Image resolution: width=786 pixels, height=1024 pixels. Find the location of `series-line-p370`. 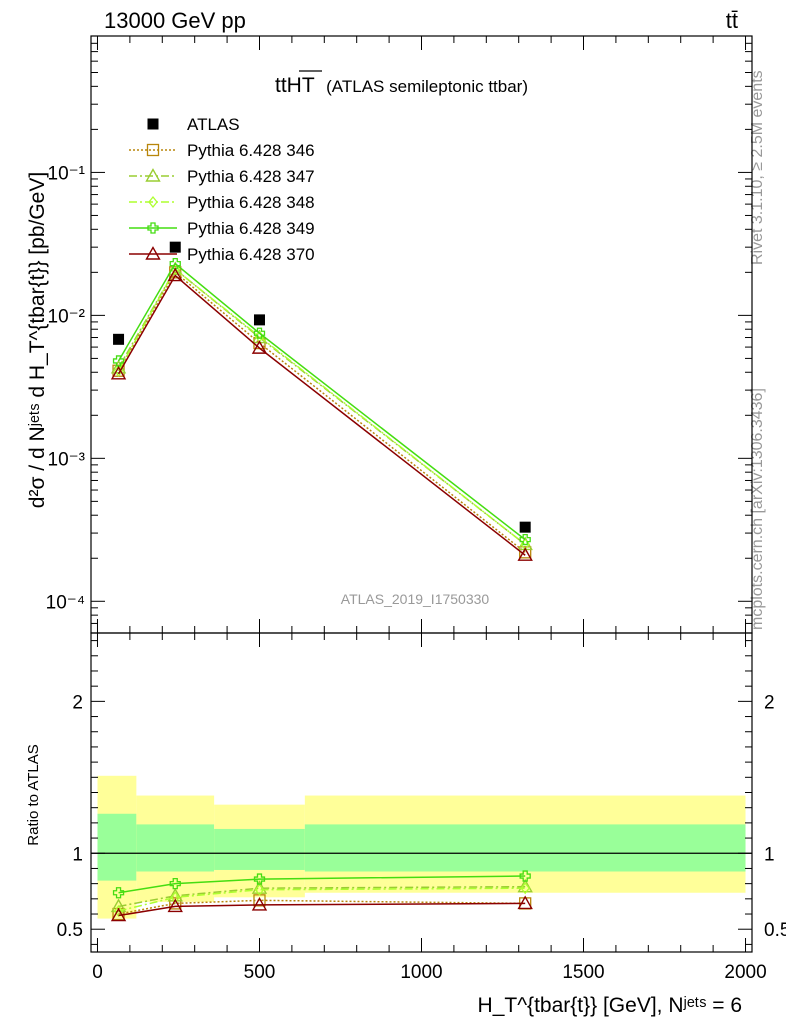

series-line-p370 is located at coordinates (321, 415).